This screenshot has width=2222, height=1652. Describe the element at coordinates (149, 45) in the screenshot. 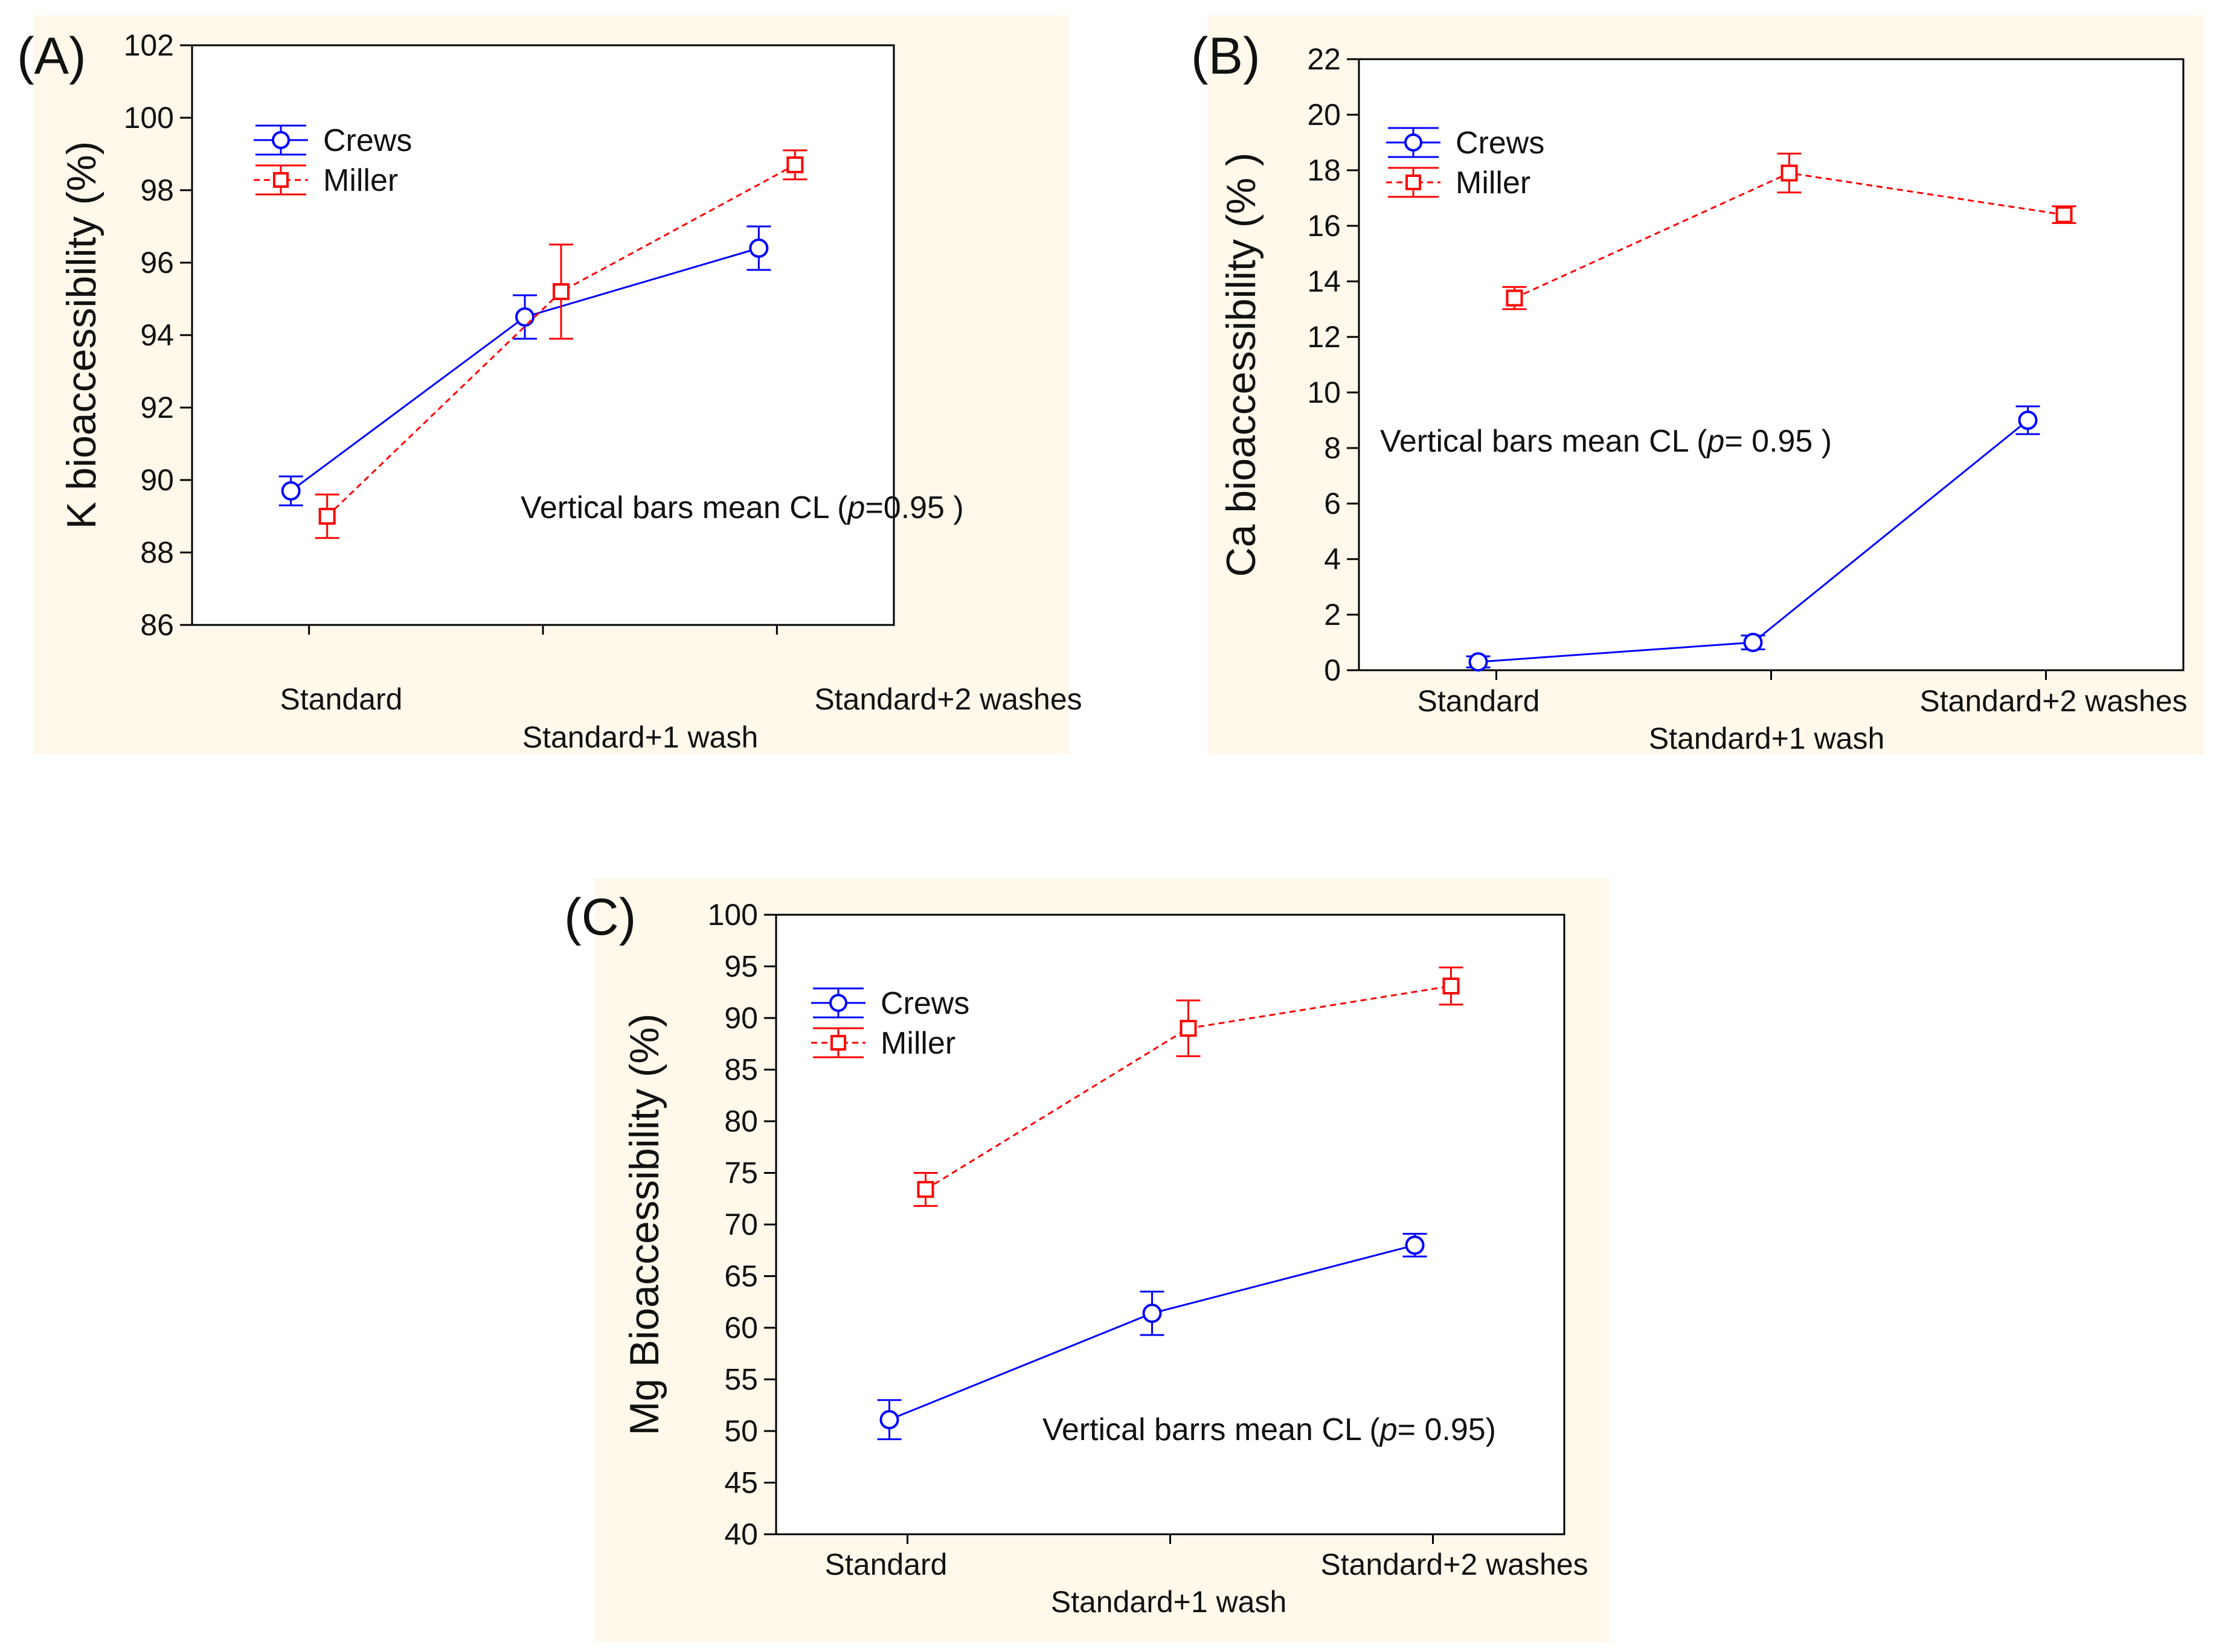

I see `y-tick-label: 102` at that location.